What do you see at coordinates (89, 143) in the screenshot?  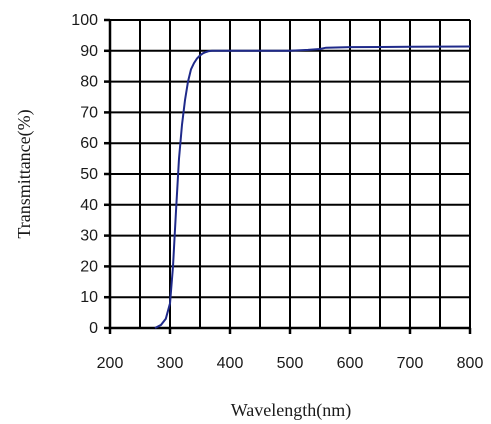 I see `y-tick-label: 60` at bounding box center [89, 143].